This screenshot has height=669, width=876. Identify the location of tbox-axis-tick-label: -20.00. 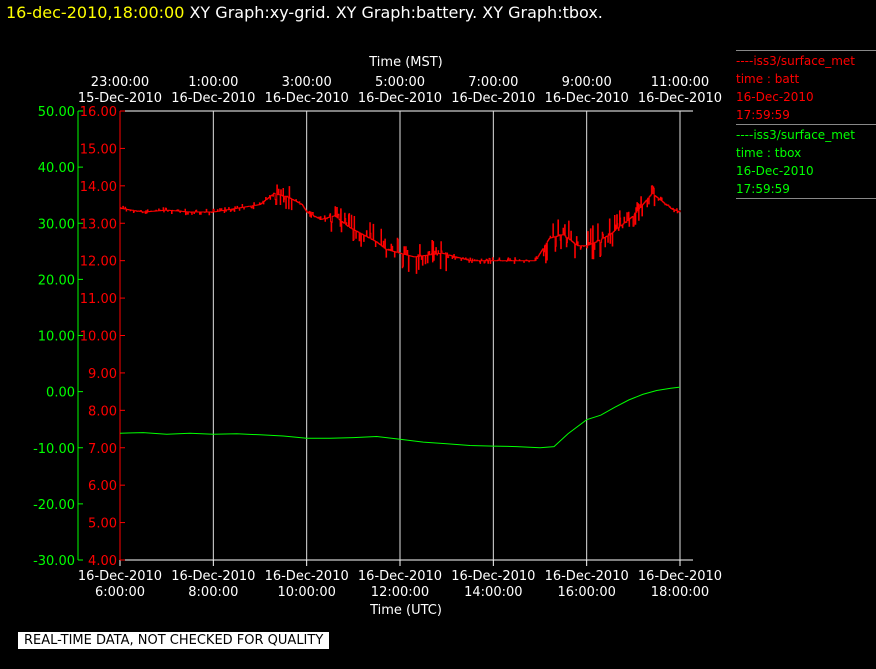
(54, 505).